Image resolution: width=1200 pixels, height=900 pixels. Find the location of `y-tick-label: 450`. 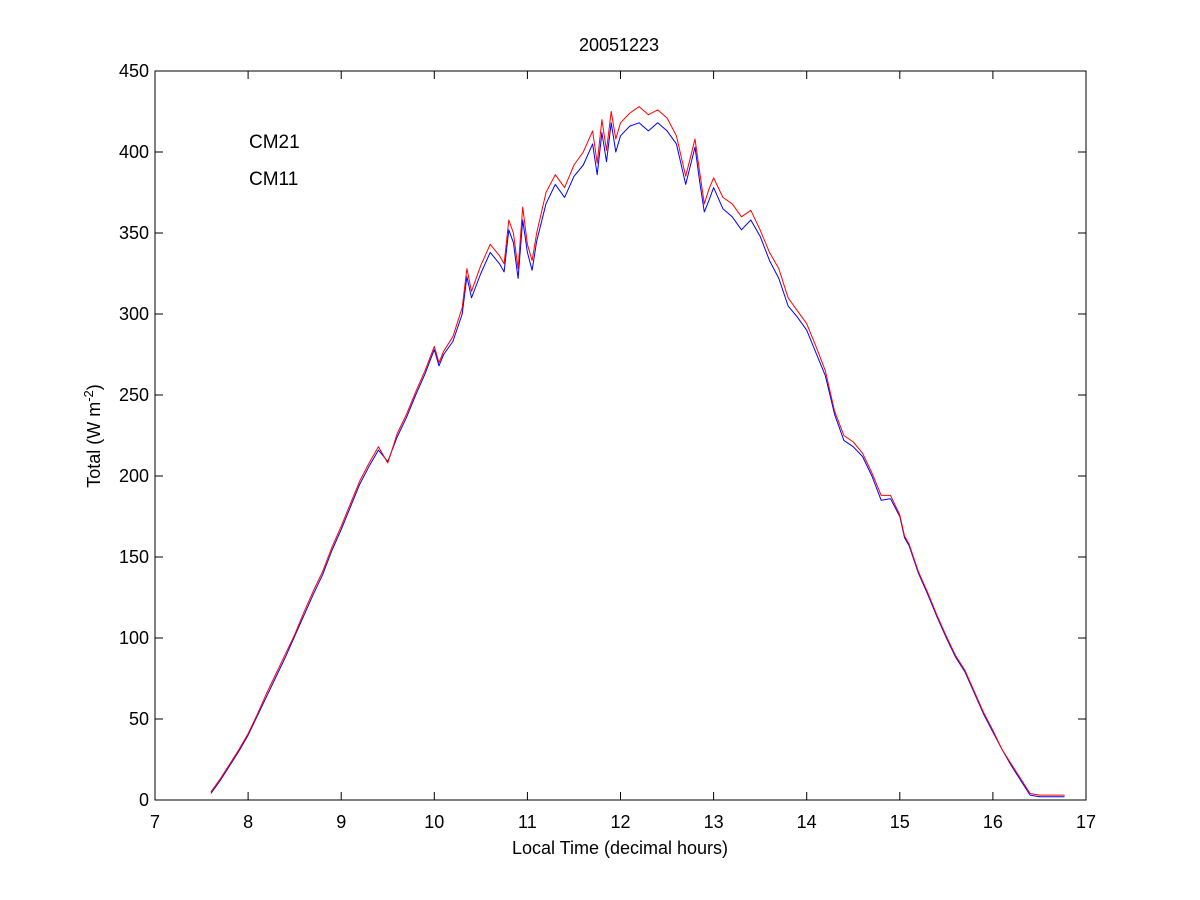

y-tick-label: 450 is located at coordinates (134, 71).